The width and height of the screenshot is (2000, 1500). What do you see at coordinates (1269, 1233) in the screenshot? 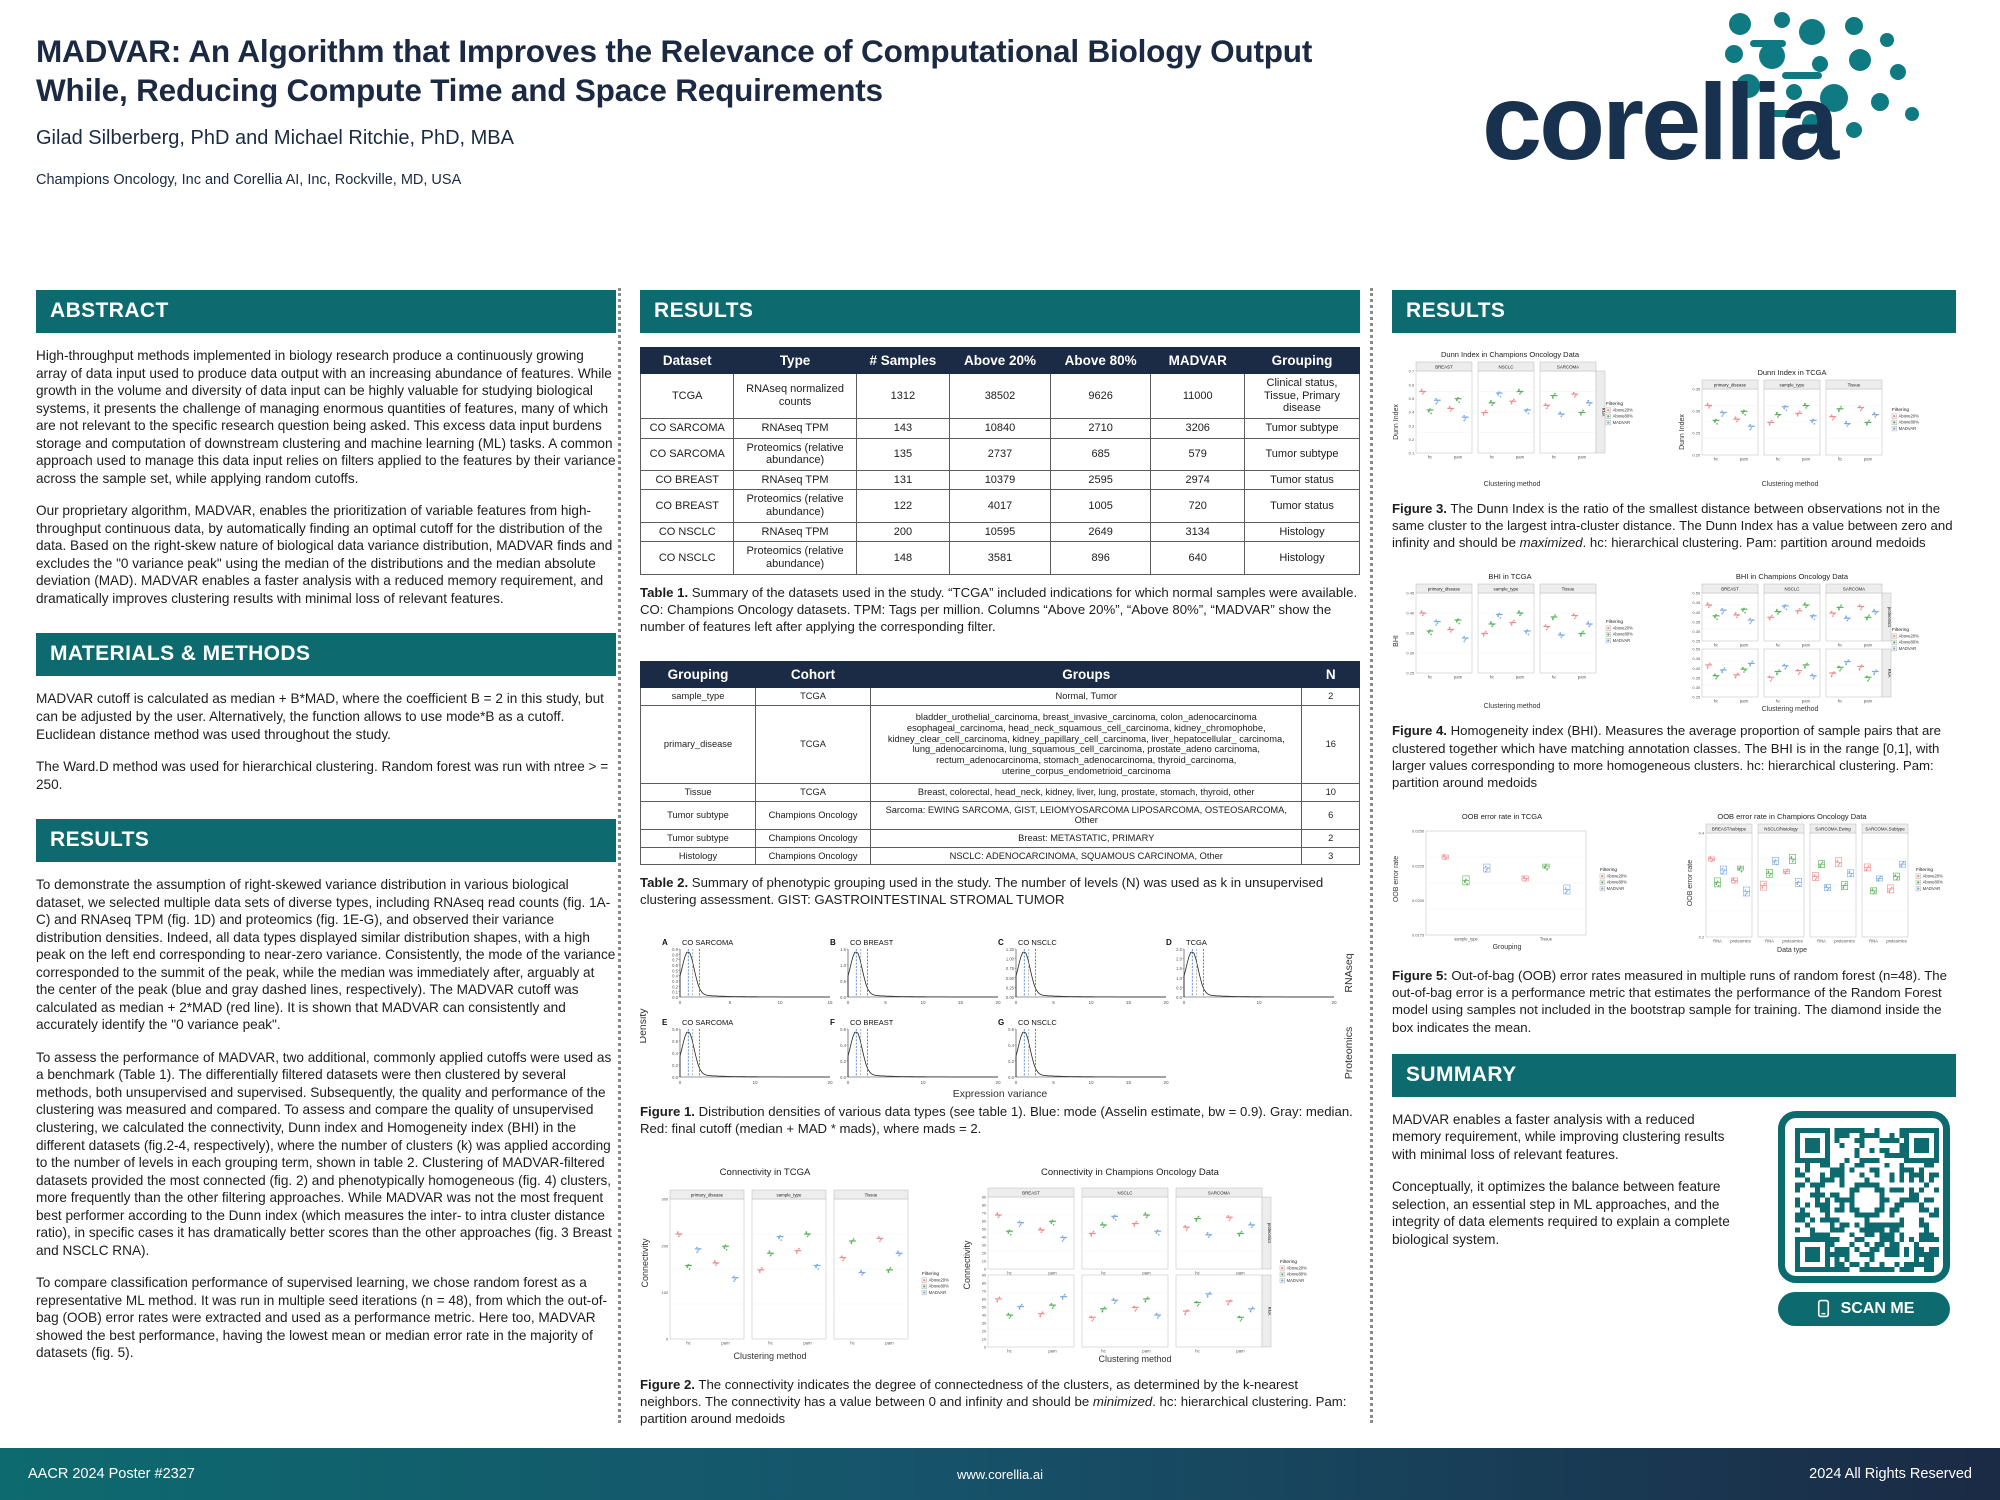
I see `svg-text: proteomics` at bounding box center [1269, 1233].